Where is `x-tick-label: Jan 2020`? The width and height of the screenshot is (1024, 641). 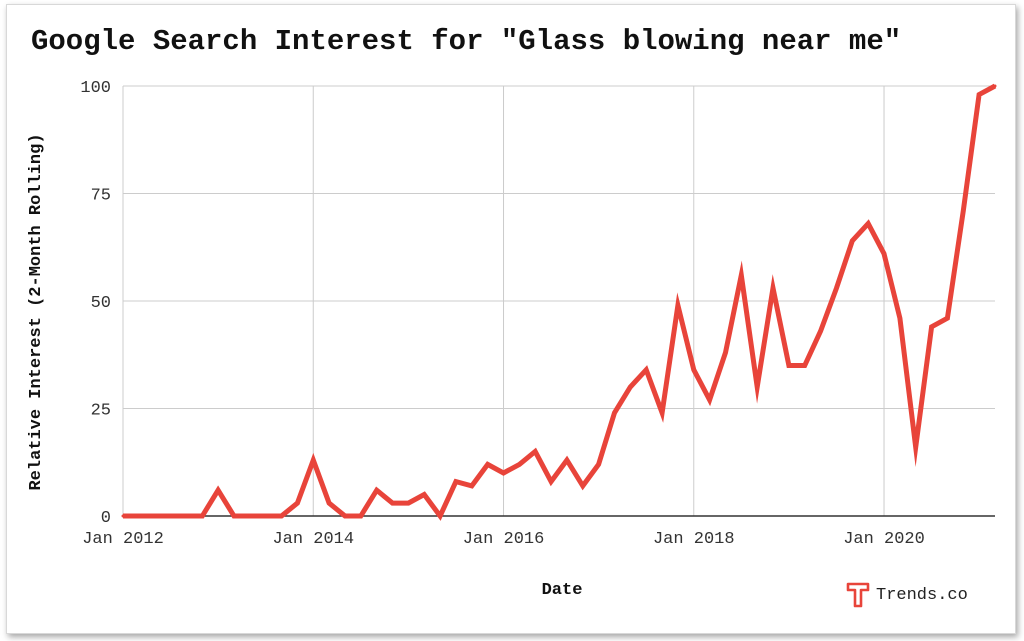 x-tick-label: Jan 2020 is located at coordinates (884, 539).